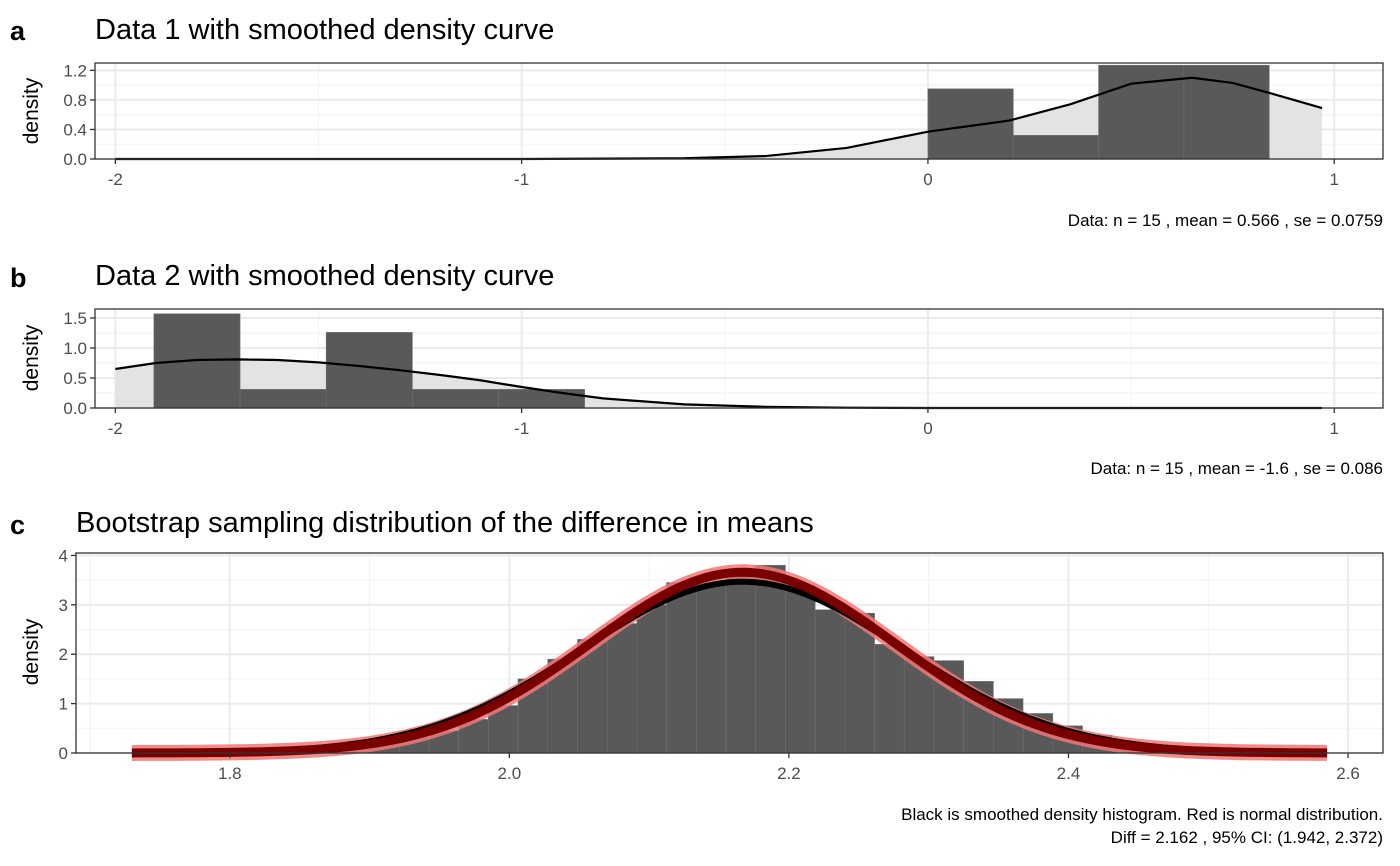 This screenshot has height=866, width=1400. I want to click on panel-c-tag: c, so click(17, 525).